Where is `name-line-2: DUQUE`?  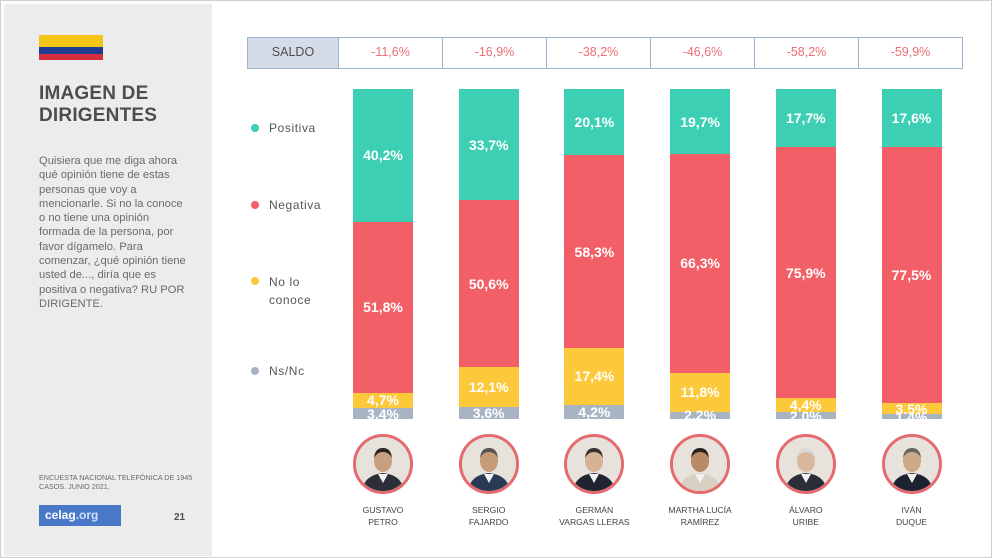
name-line-2: DUQUE is located at coordinates (911, 522).